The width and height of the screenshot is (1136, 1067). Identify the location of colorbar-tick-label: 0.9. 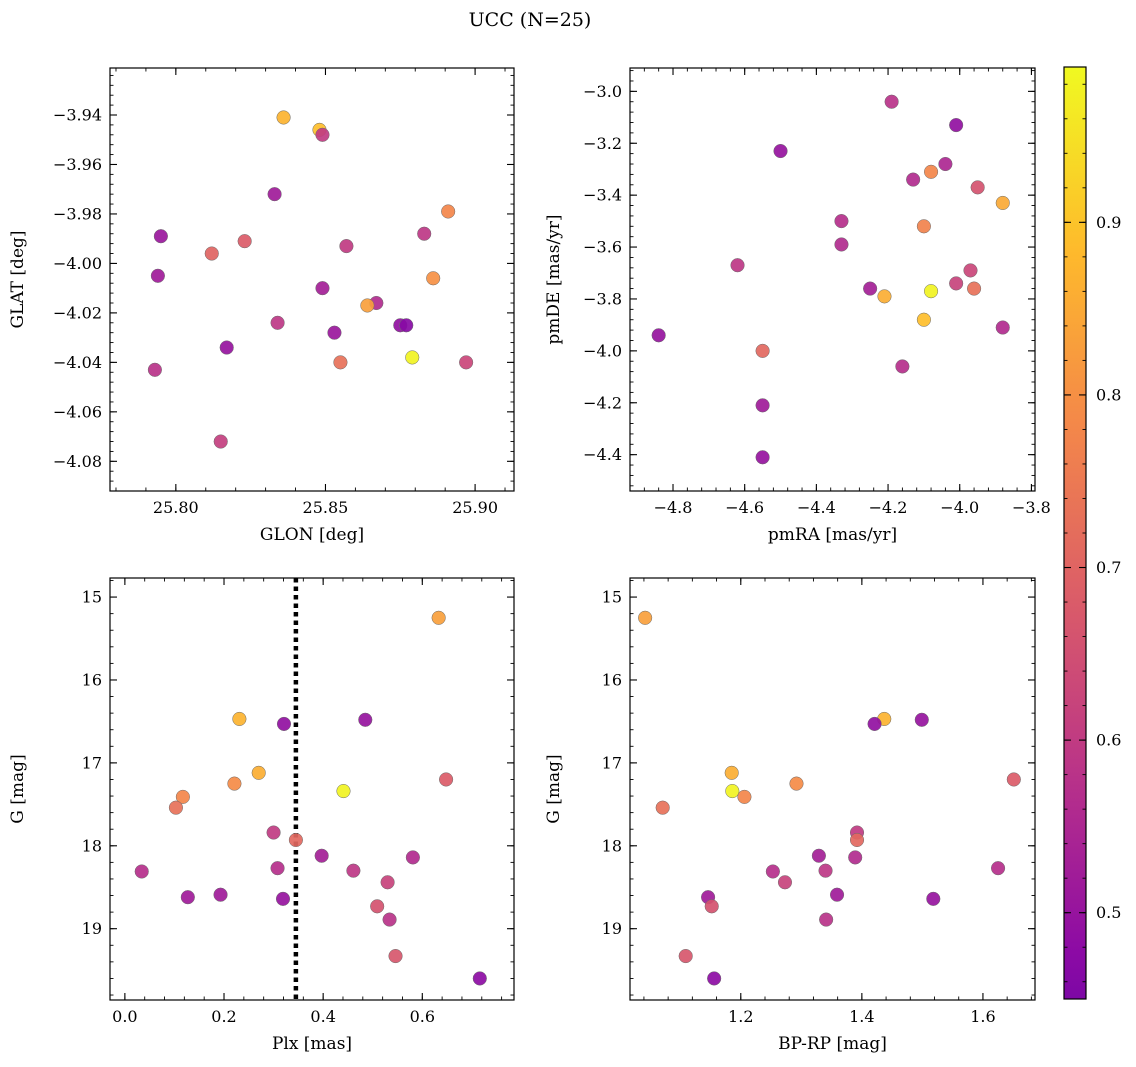
(1108, 222).